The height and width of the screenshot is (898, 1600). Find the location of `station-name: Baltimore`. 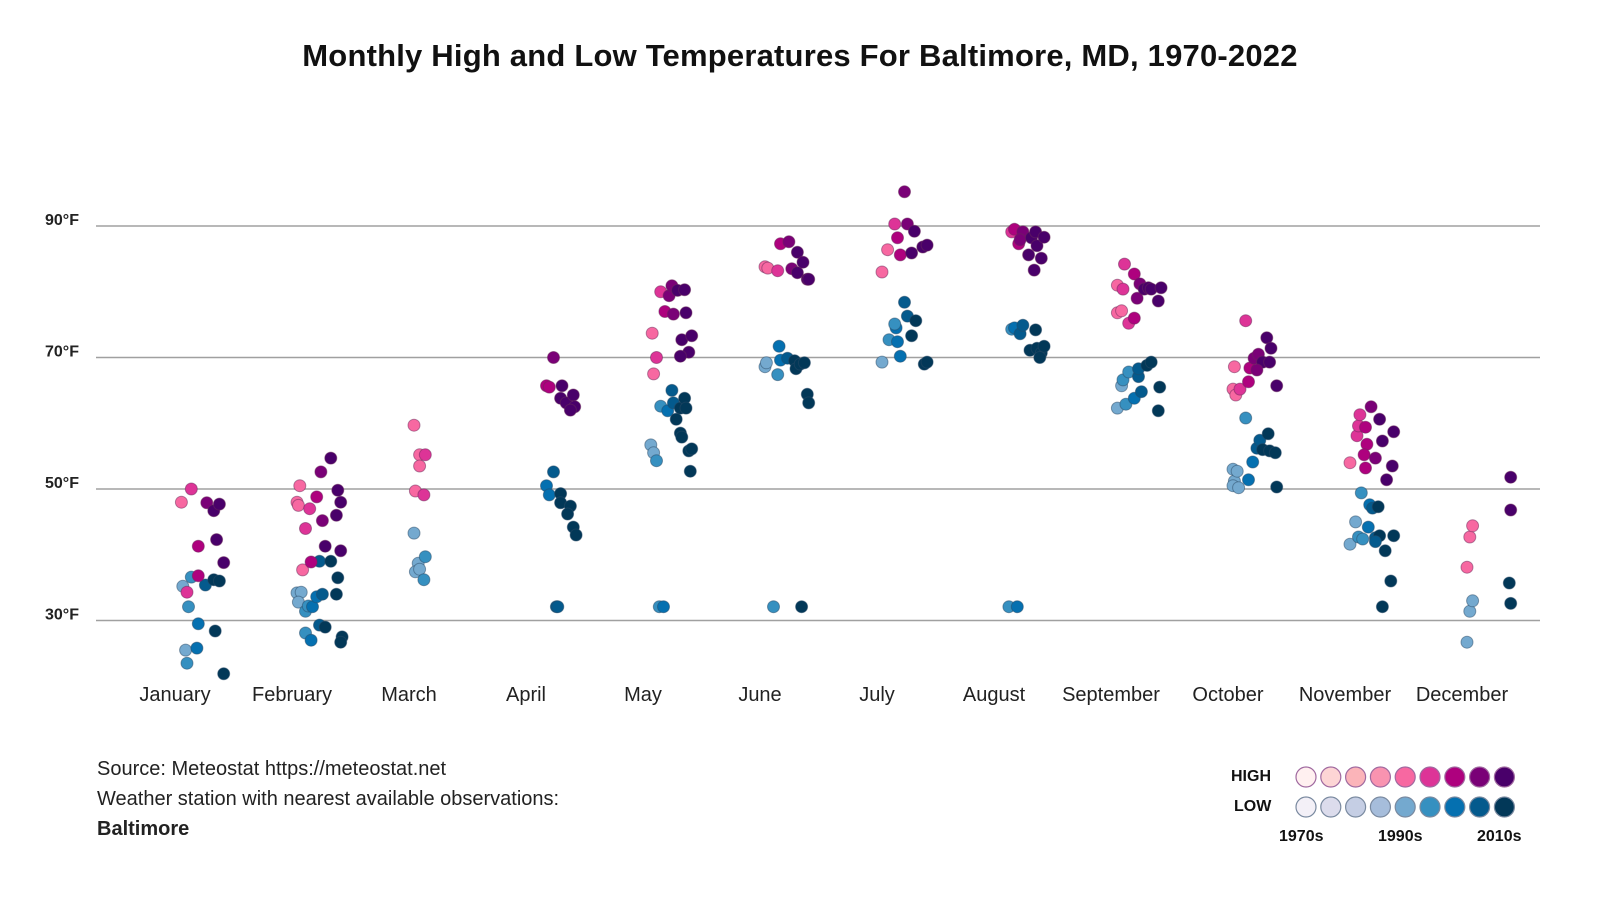

station-name: Baltimore is located at coordinates (143, 829).